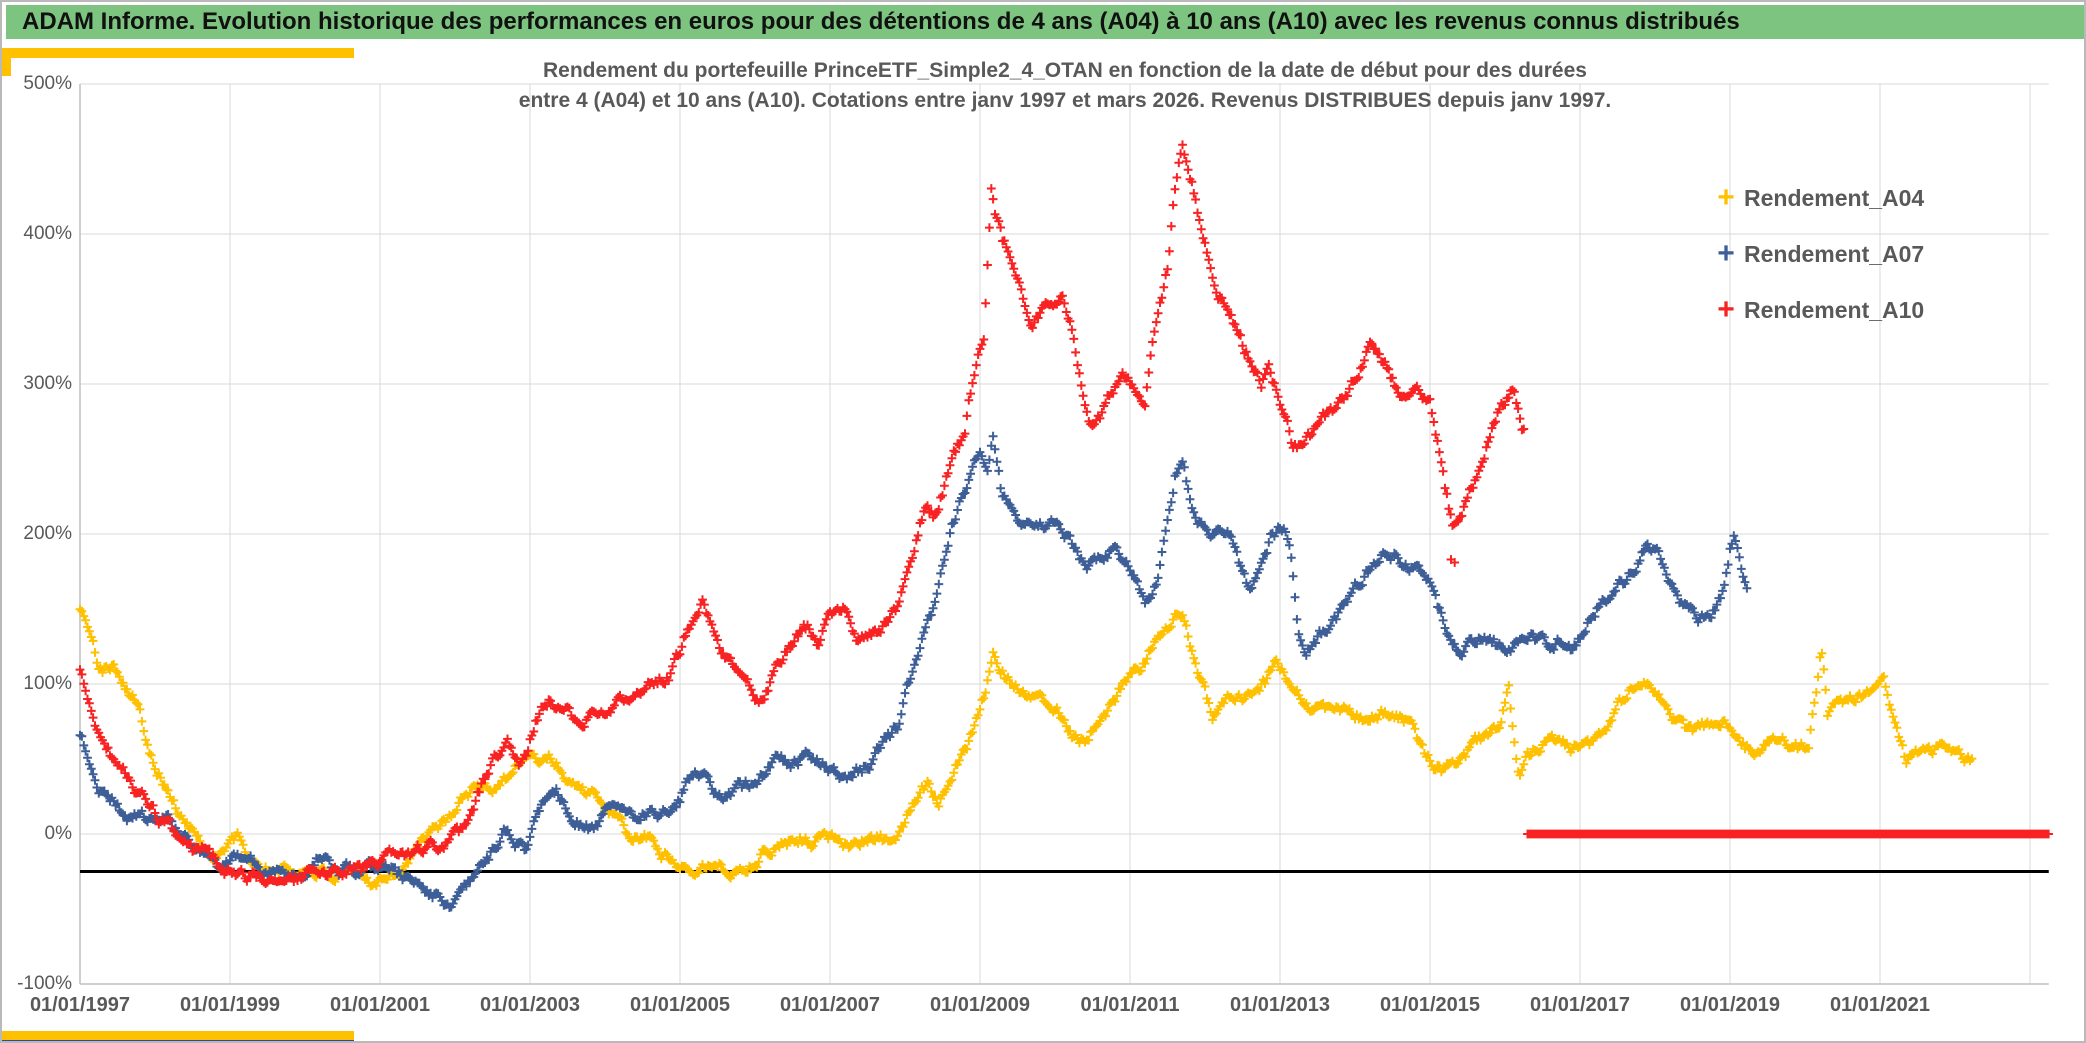 The width and height of the screenshot is (2086, 1043). What do you see at coordinates (980, 1005) in the screenshot?
I see `x-axis-label: 01/01/2009` at bounding box center [980, 1005].